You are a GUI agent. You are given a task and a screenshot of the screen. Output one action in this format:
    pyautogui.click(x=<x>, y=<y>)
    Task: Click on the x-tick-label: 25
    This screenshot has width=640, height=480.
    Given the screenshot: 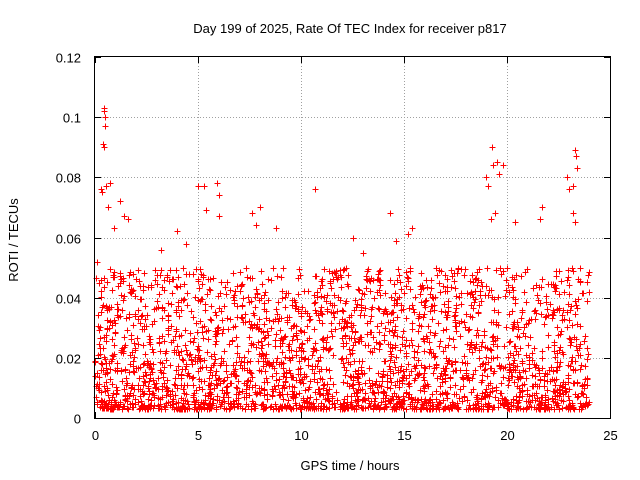 What is the action you would take?
    pyautogui.click(x=610, y=435)
    